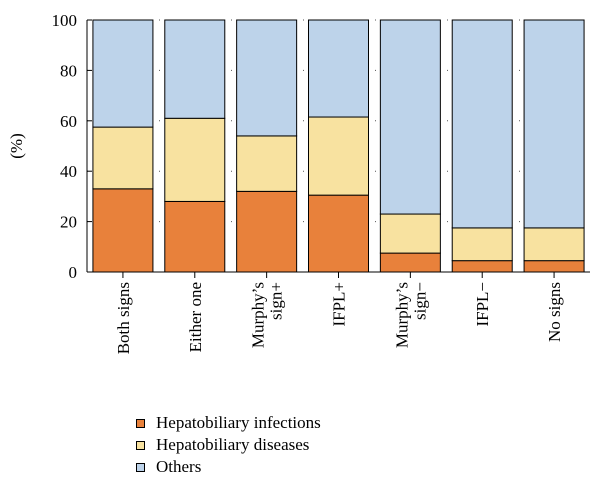 The image size is (602, 484). What do you see at coordinates (238, 422) in the screenshot?
I see `legend-label: Hepatobiliary infections` at bounding box center [238, 422].